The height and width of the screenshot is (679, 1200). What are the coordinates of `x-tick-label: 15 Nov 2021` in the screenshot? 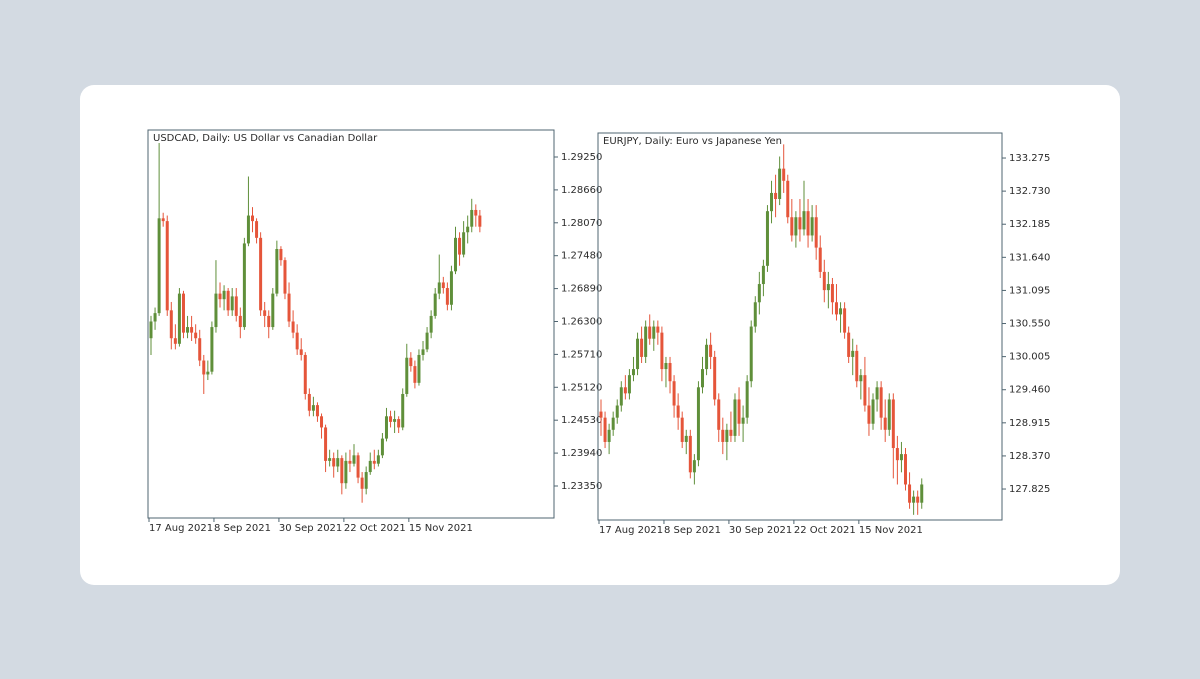 It's located at (441, 528).